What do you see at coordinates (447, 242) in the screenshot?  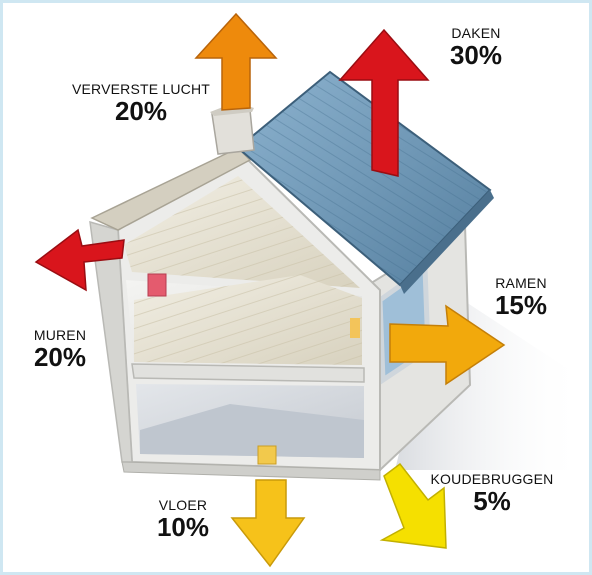 I see `roof-edge` at bounding box center [447, 242].